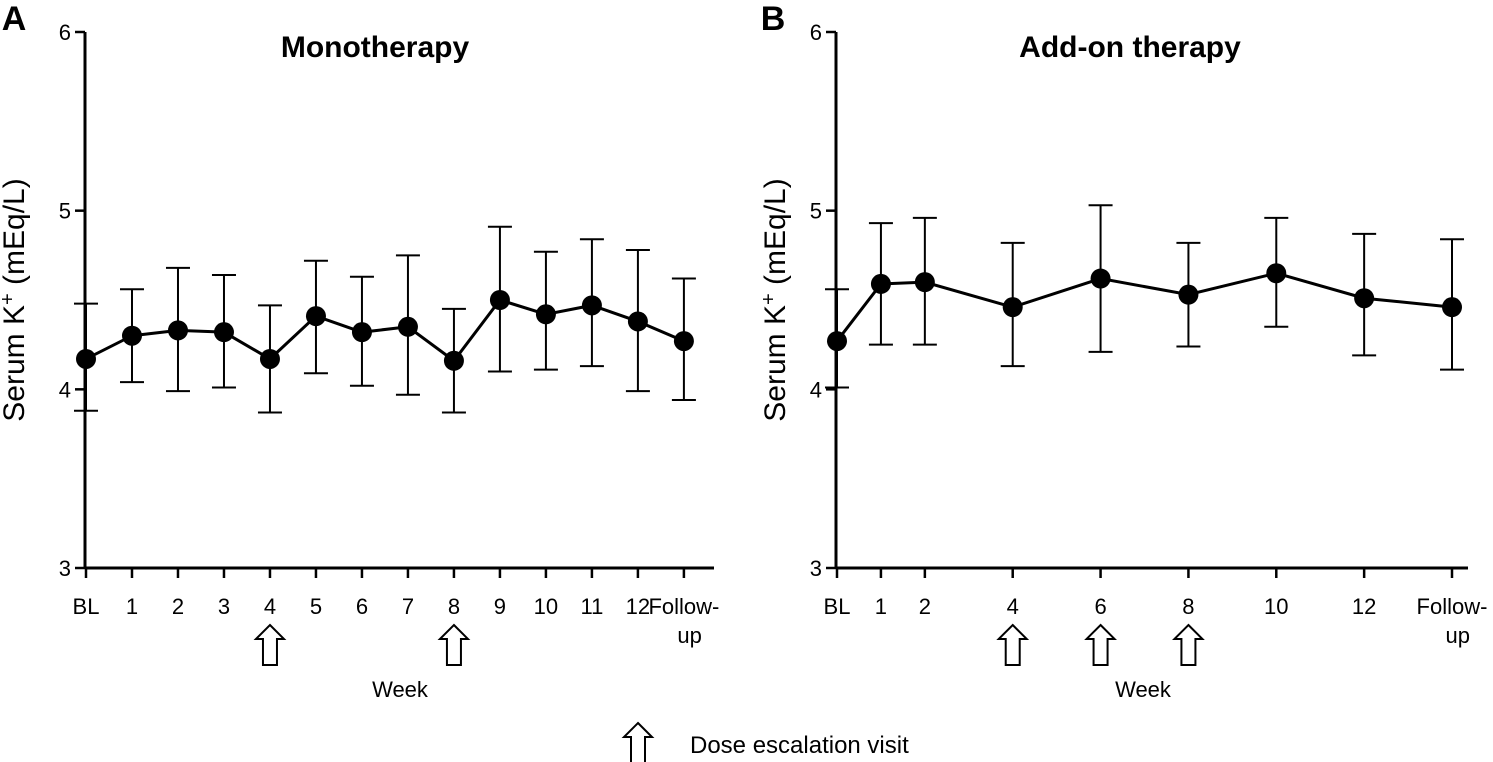  What do you see at coordinates (375, 47) in the screenshot?
I see `chart-title: Monotherapy` at bounding box center [375, 47].